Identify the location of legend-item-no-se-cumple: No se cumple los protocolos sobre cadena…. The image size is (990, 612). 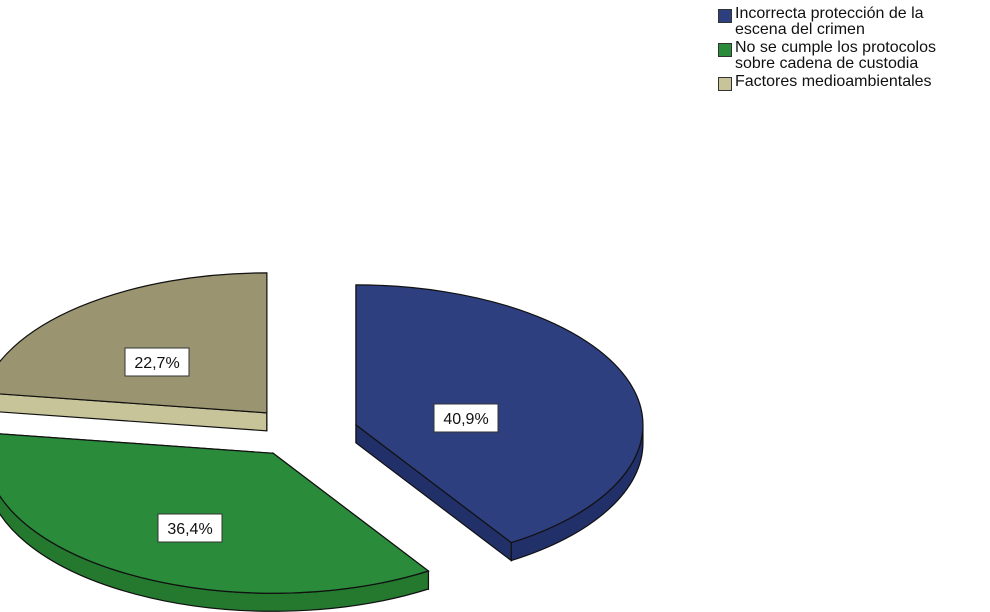
(853, 56).